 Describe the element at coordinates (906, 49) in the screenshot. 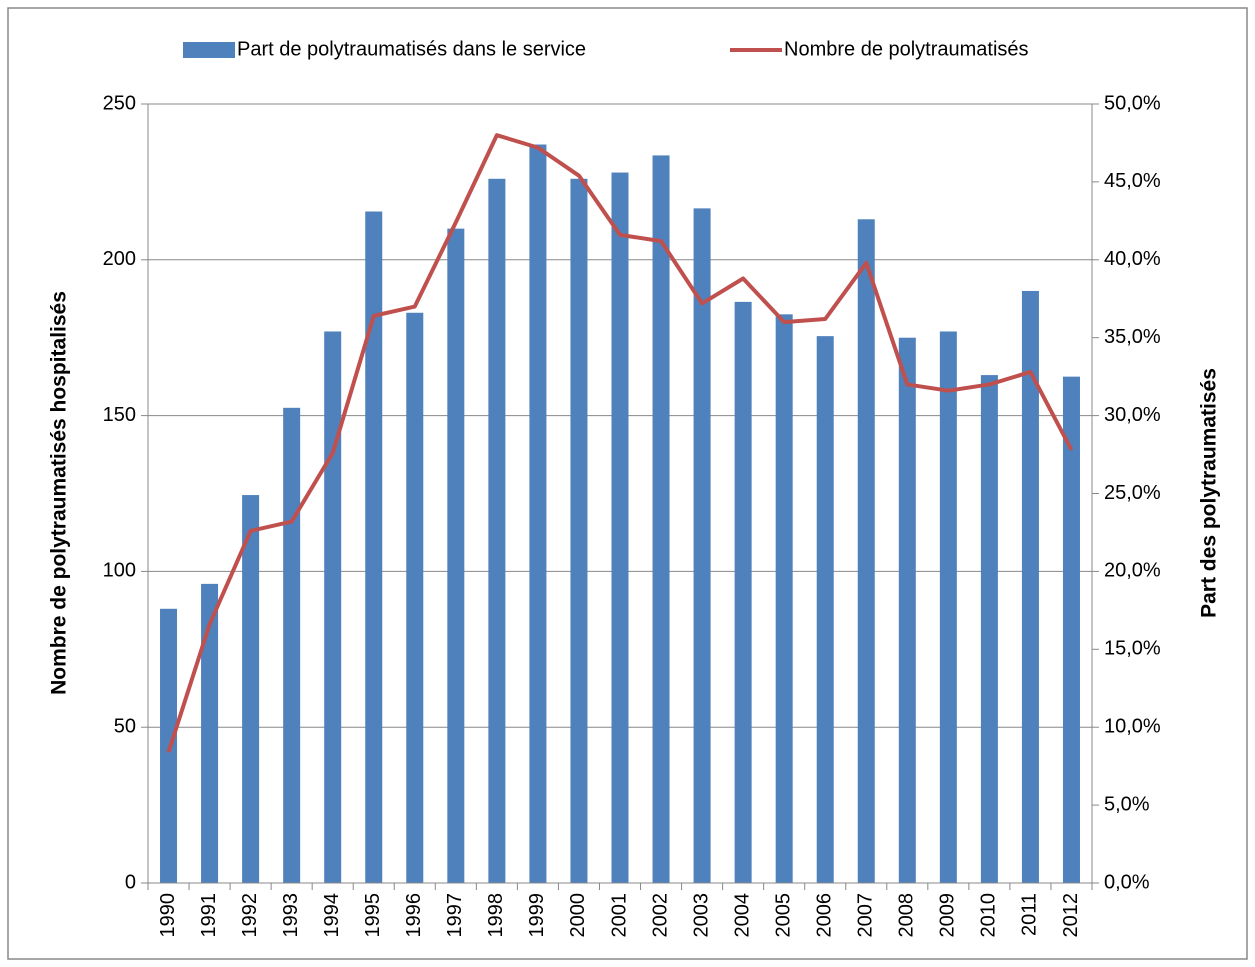

I see `legend-label: Nombre de polytraumatisés` at that location.